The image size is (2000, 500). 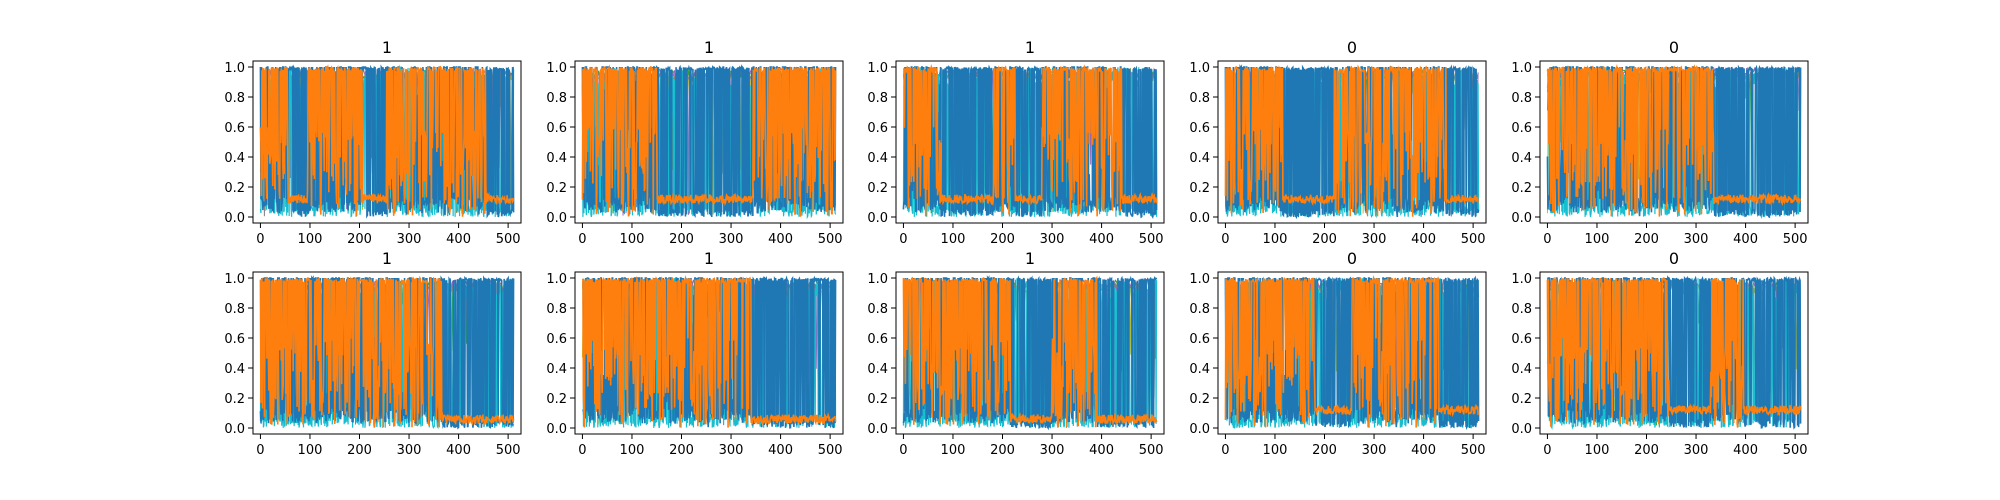 I want to click on subplot-10: 0 0.0 0.2 0.4 0.6 0.8 1.0 0 100 200 300 400 500, so click(x=1660, y=353).